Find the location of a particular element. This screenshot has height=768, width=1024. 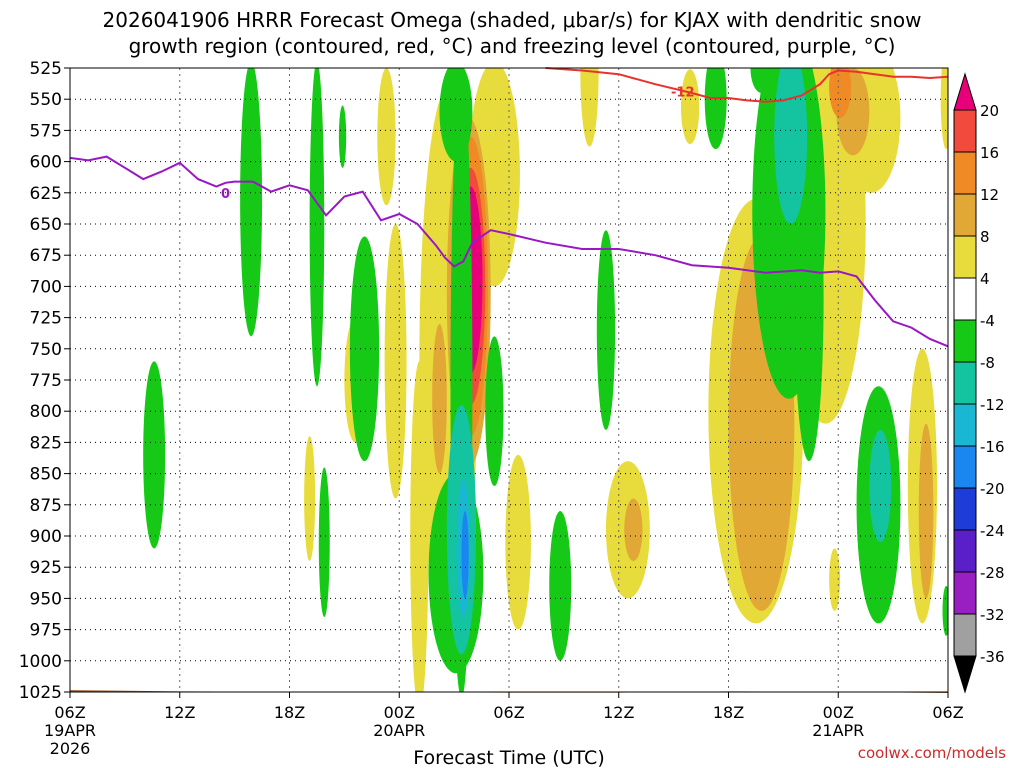

y-tick-label: 675 is located at coordinates (46, 256).